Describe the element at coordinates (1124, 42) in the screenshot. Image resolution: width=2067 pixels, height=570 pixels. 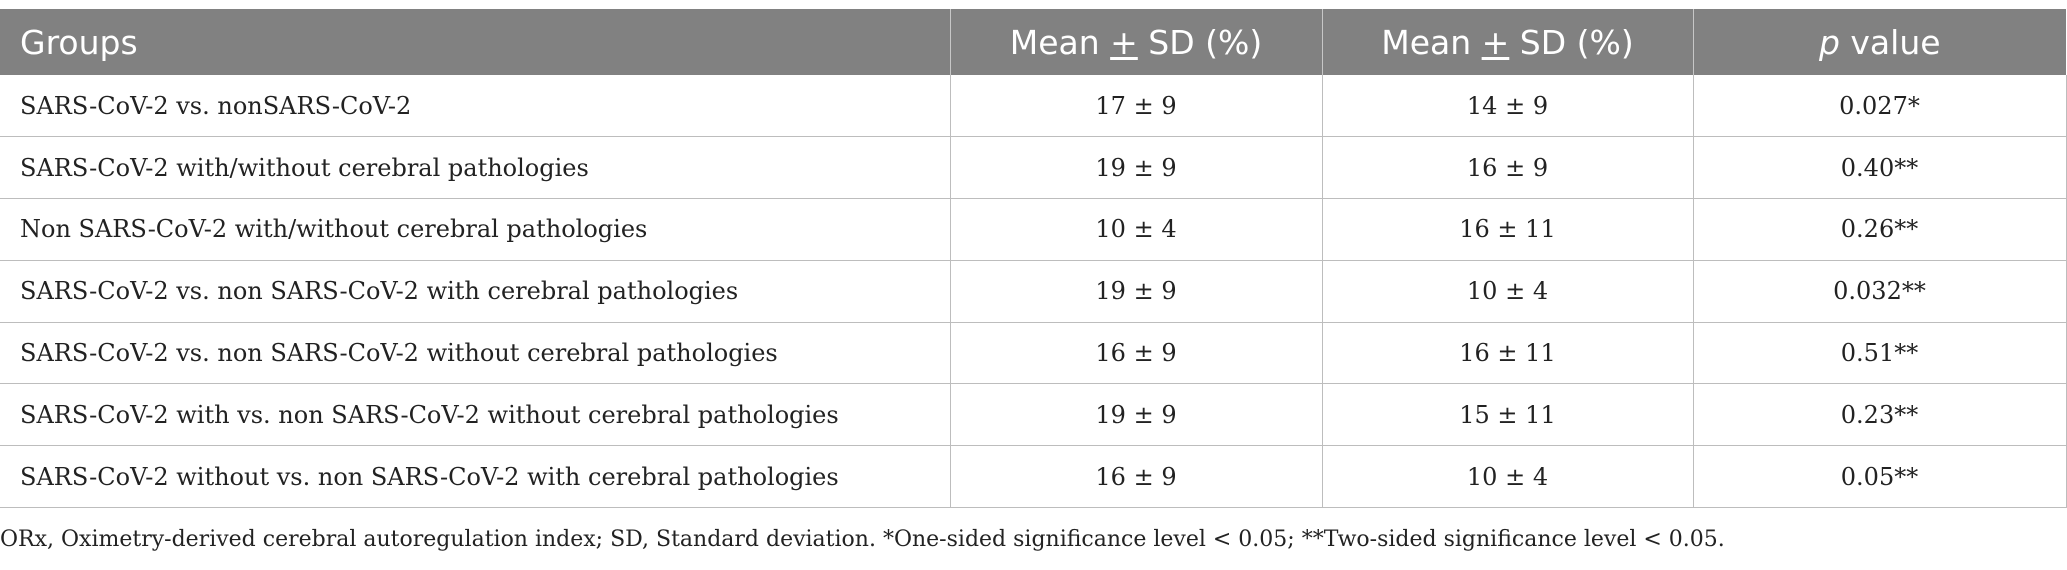
I see `header-mean-sd-1-pm: +` at that location.